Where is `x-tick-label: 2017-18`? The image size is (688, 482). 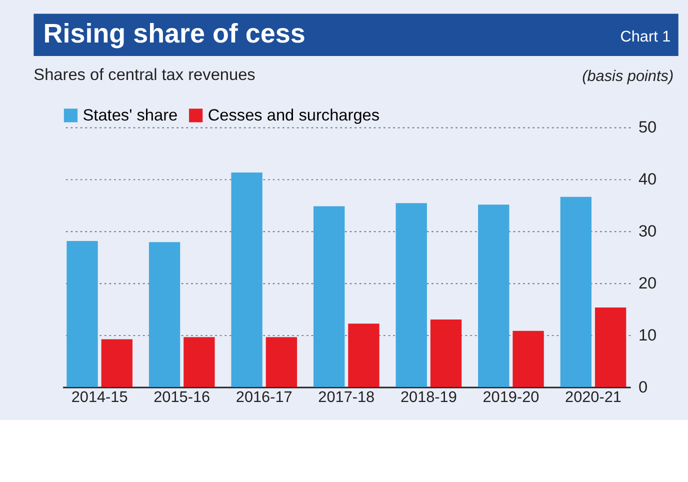 x-tick-label: 2017-18 is located at coordinates (346, 397).